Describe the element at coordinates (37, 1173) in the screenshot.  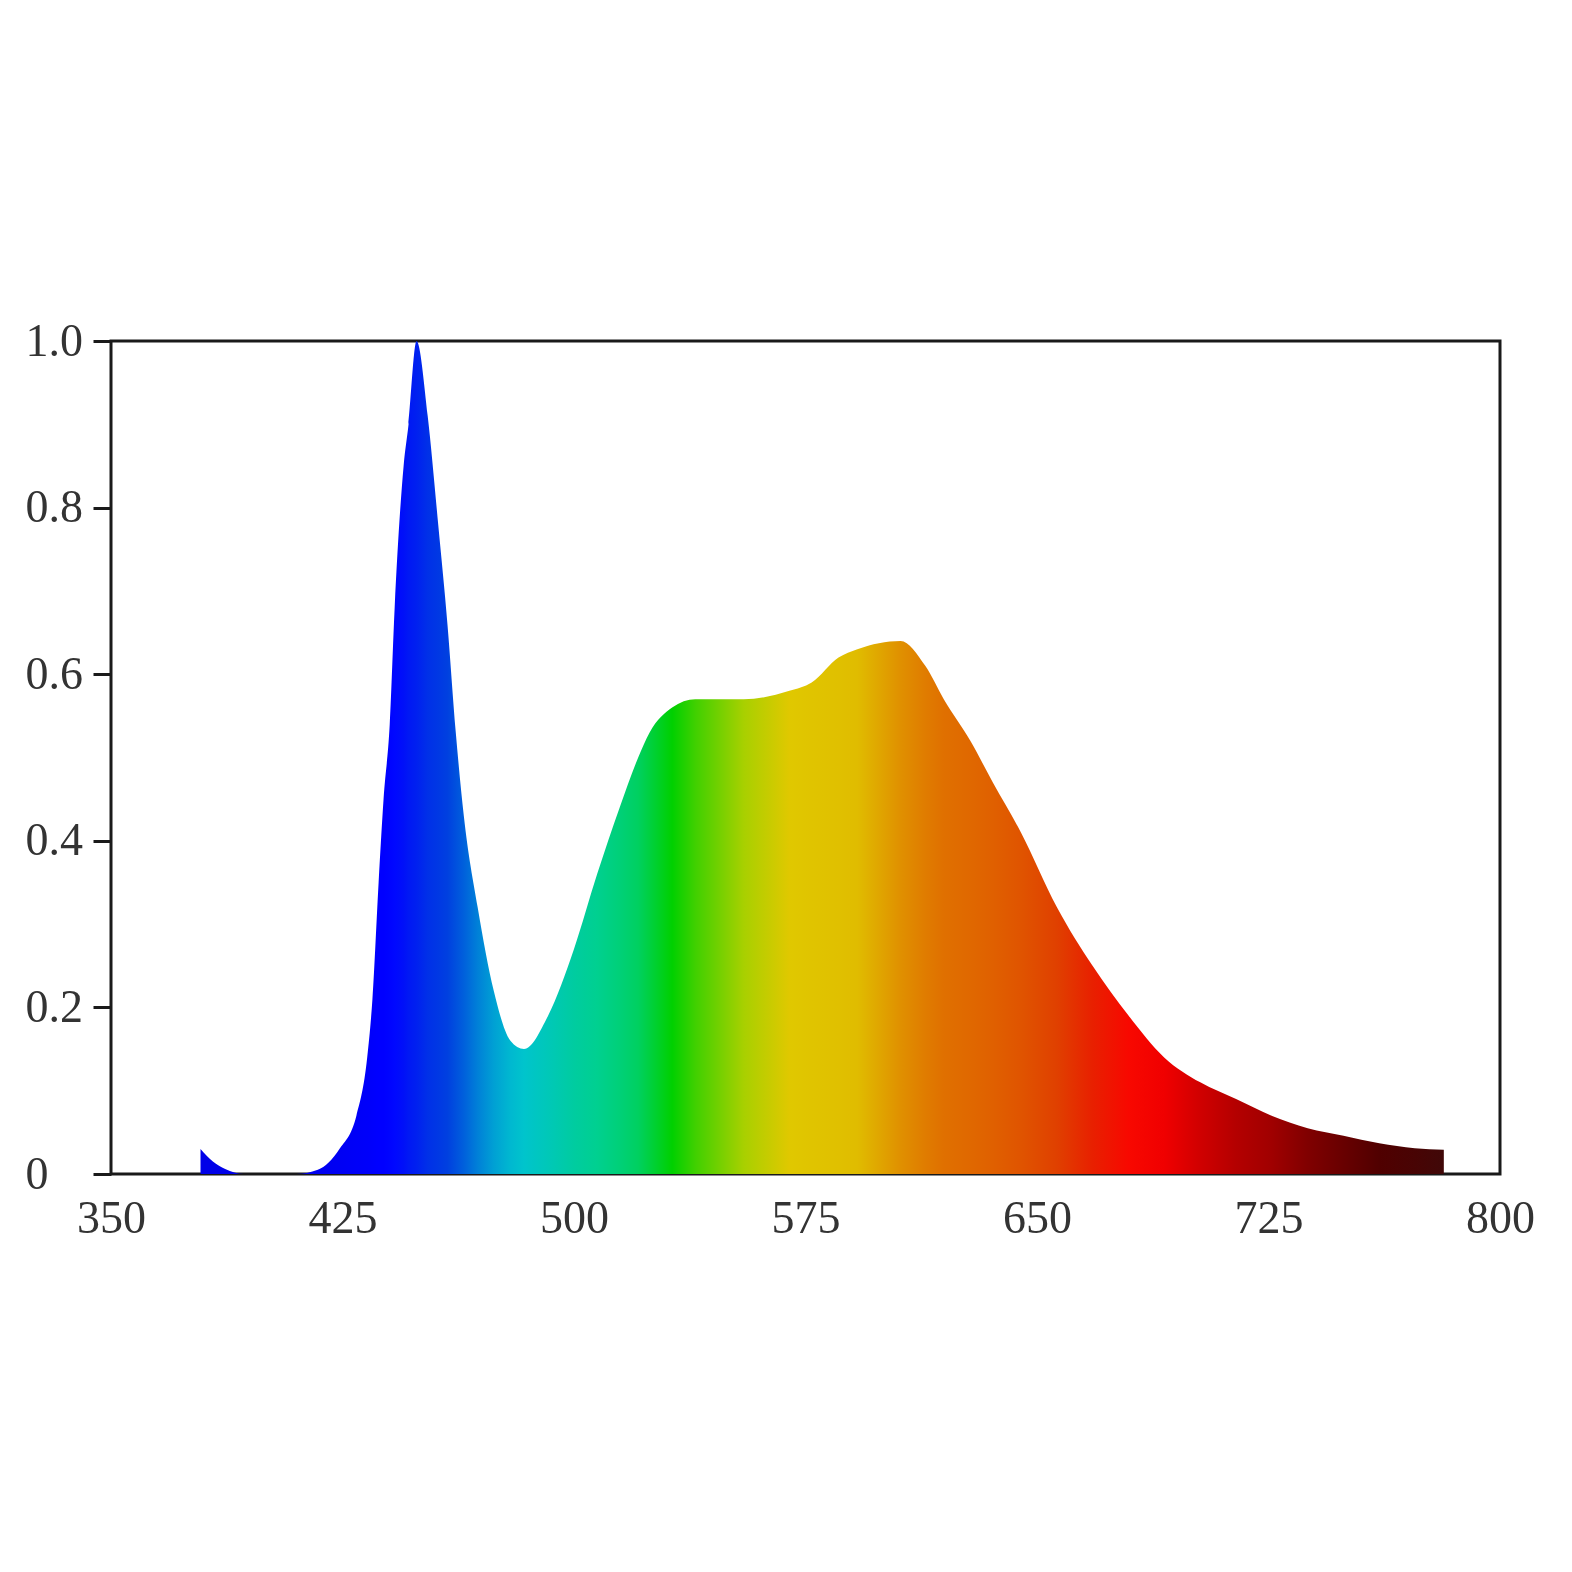
I see `y-tick-label: 0` at that location.